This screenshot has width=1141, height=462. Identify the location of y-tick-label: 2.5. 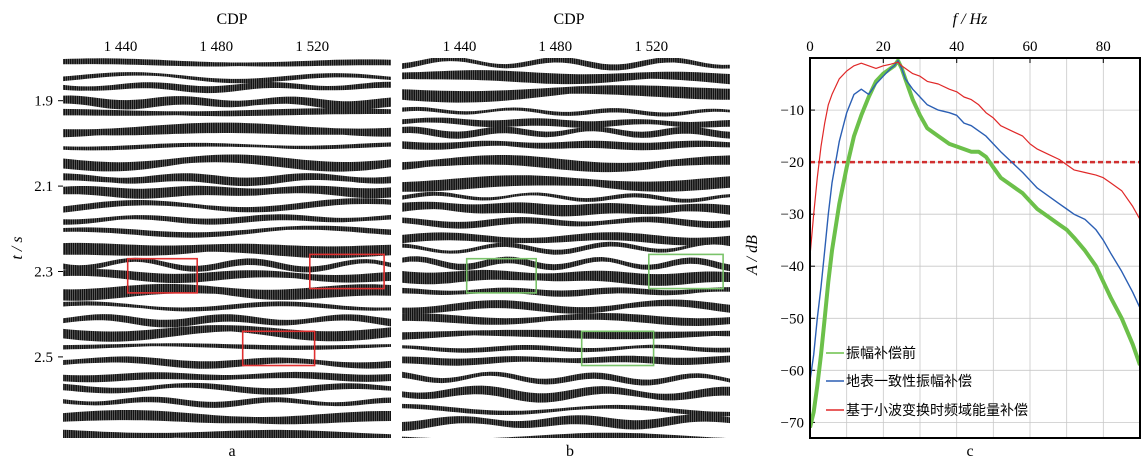
(43, 358).